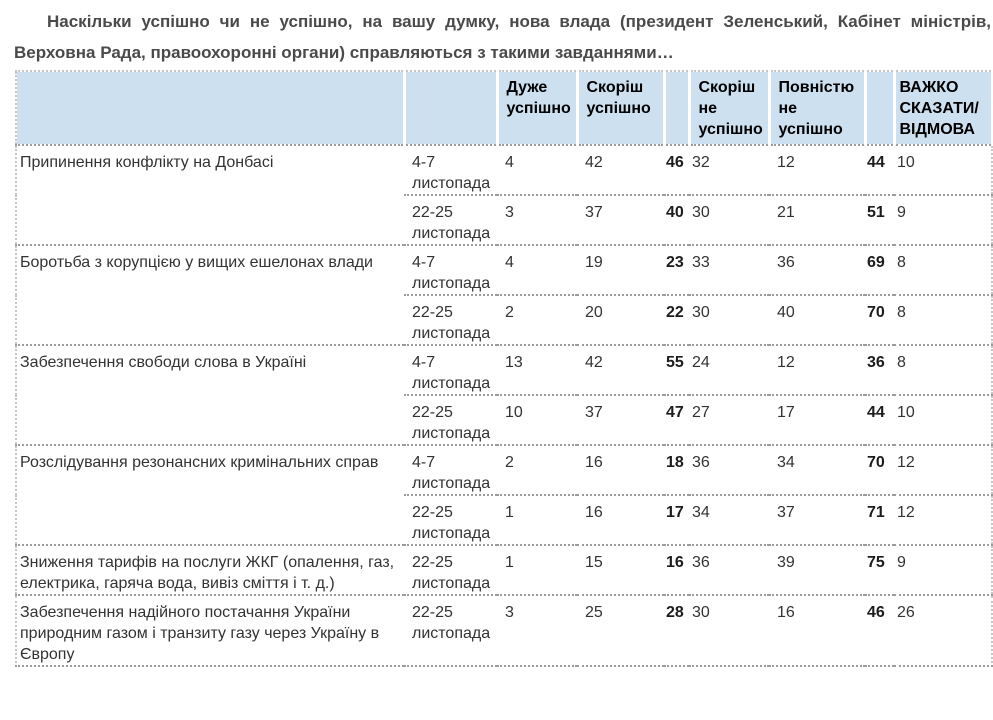 Image resolution: width=993 pixels, height=720 pixels. I want to click on cell-very: 3, so click(537, 219).